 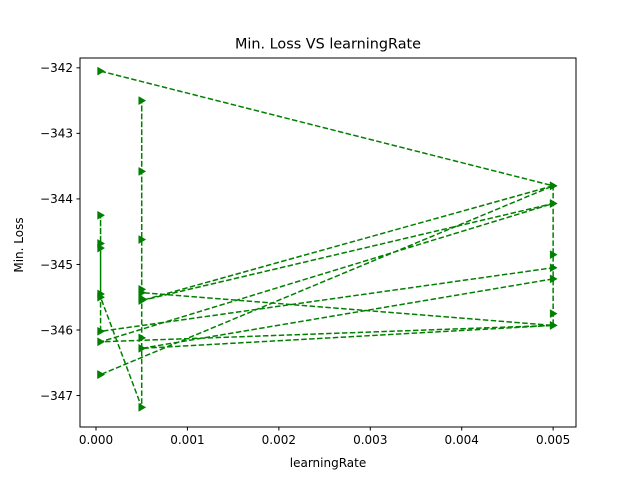 I want to click on y-tick-label: −345, so click(x=56, y=265).